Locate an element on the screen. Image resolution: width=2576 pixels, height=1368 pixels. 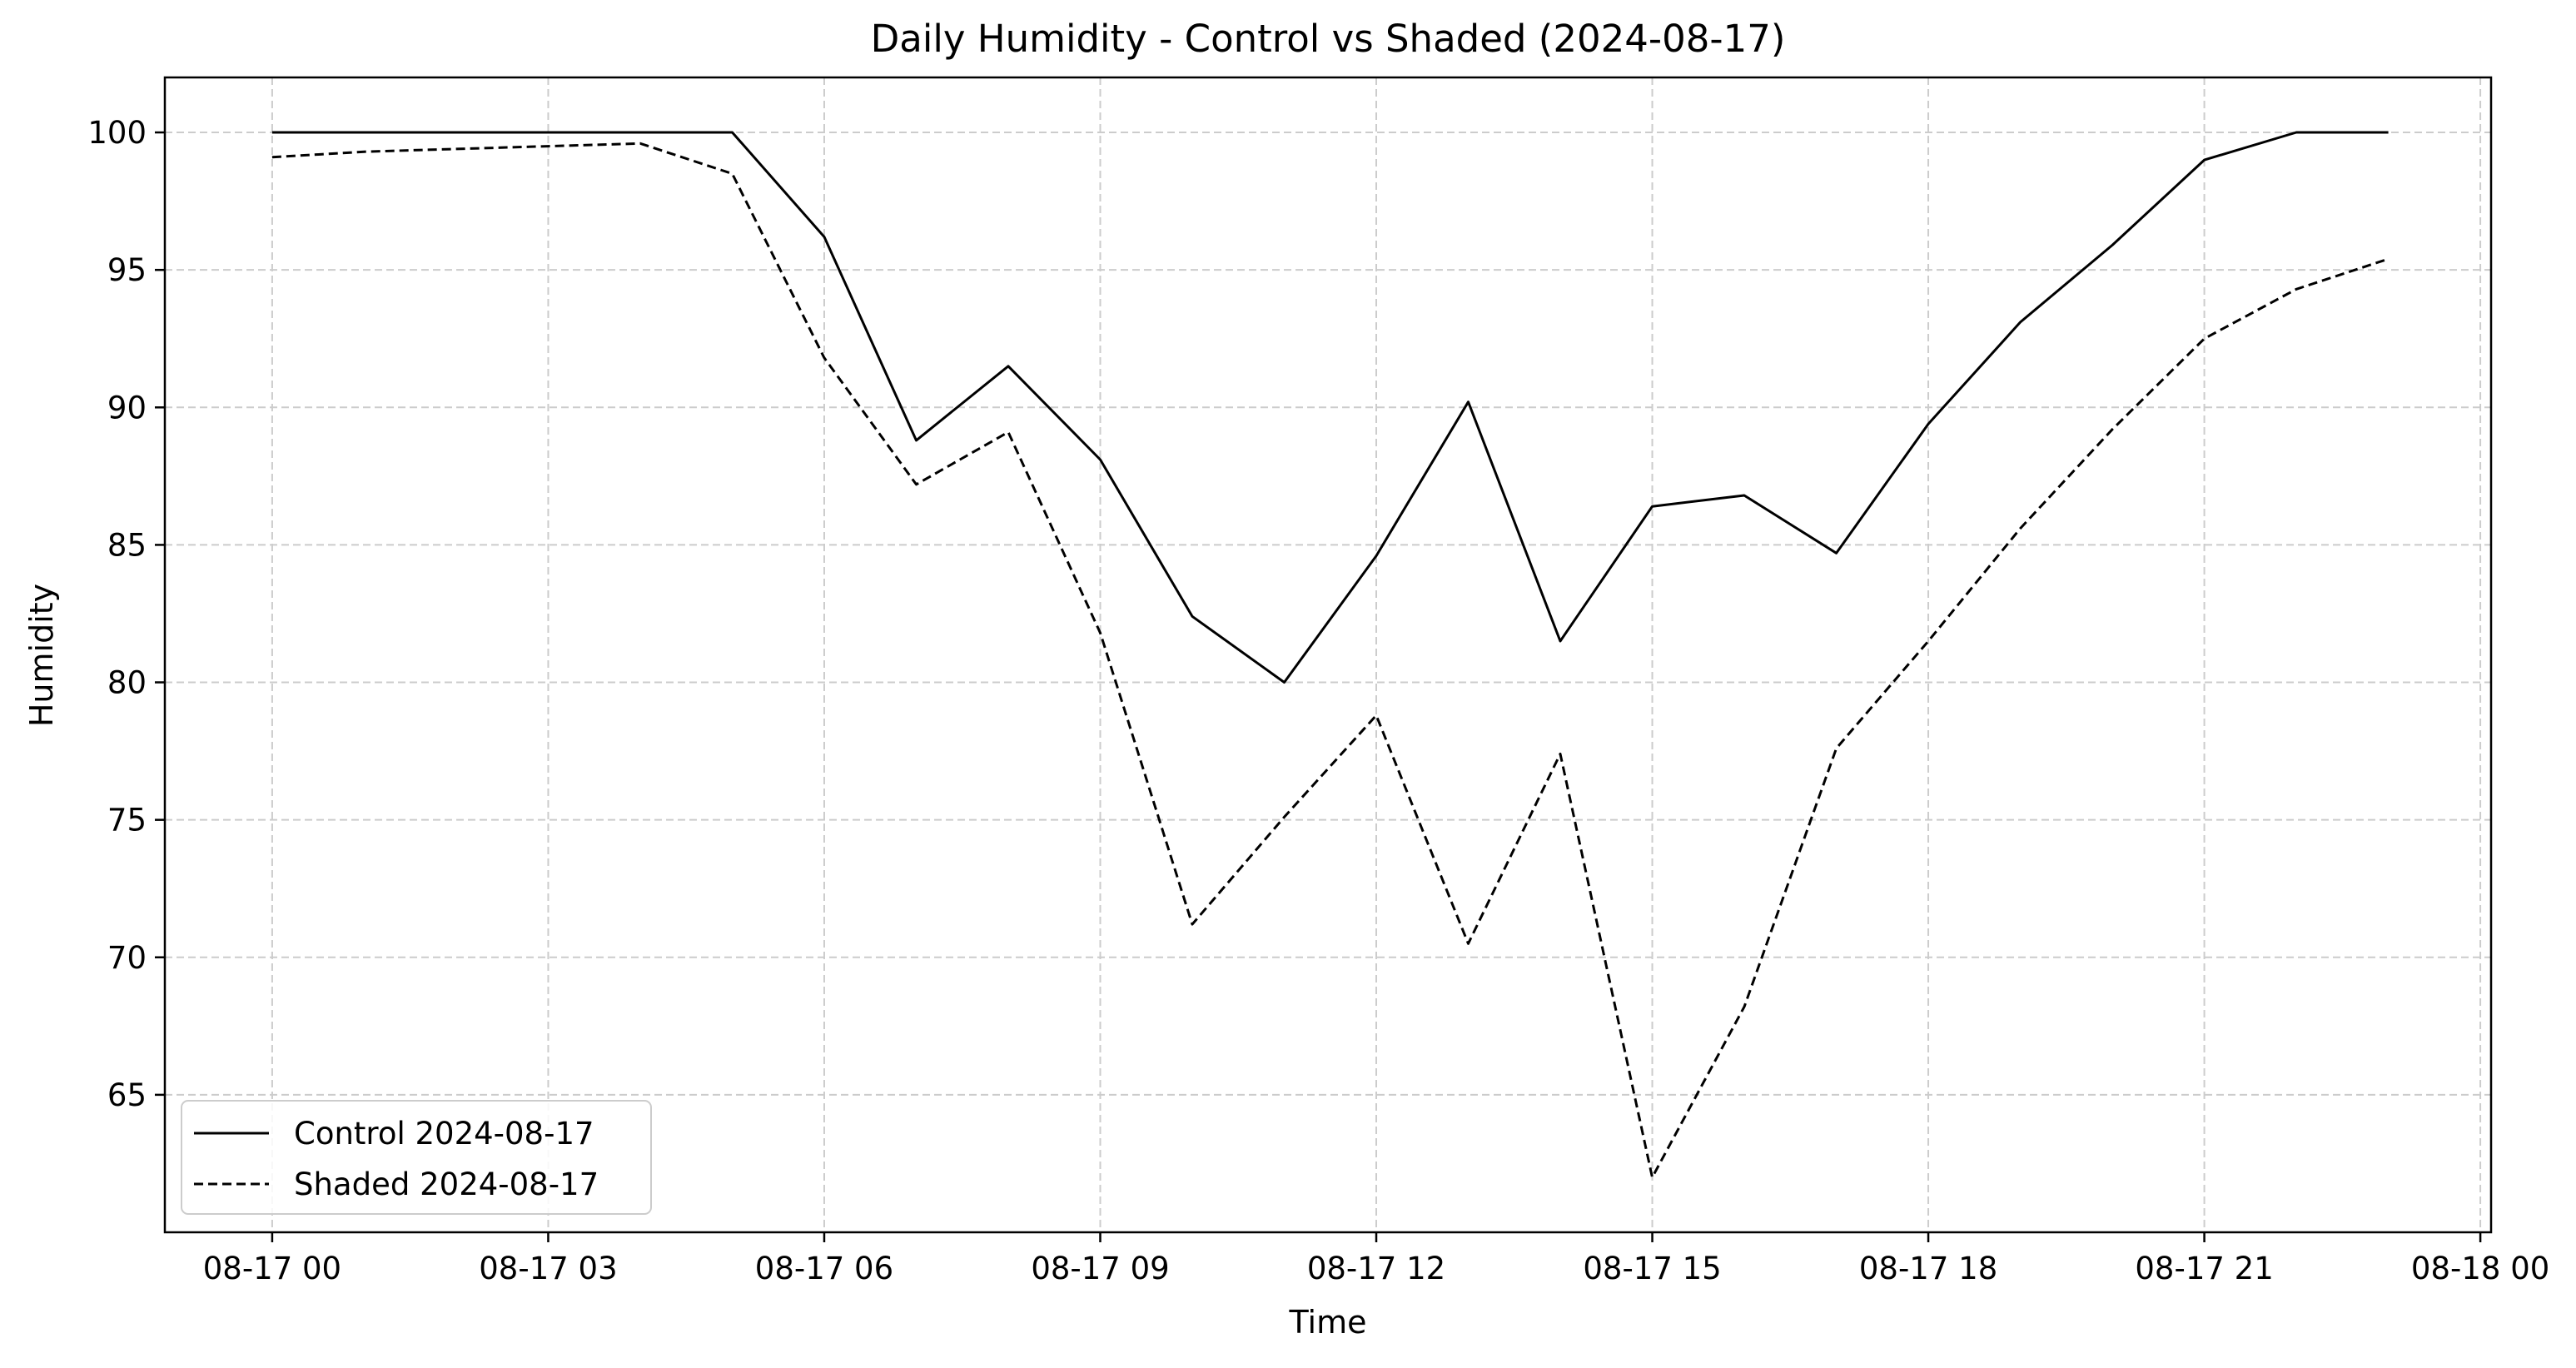
y-axis-label: Humidity is located at coordinates (41, 655).